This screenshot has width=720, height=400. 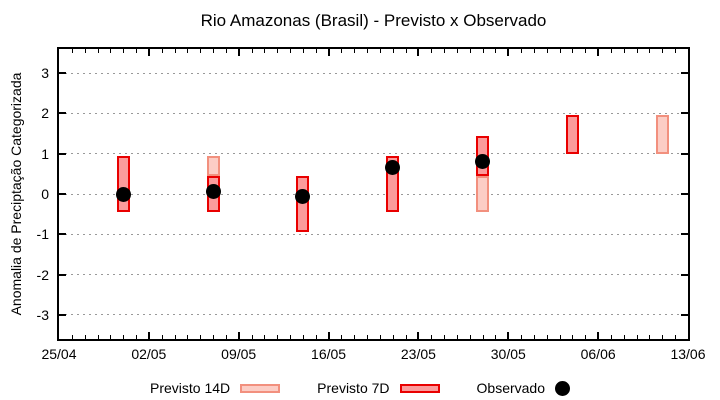 I want to click on legend-item-previsto-14d: Previsto 14D, so click(x=215, y=388).